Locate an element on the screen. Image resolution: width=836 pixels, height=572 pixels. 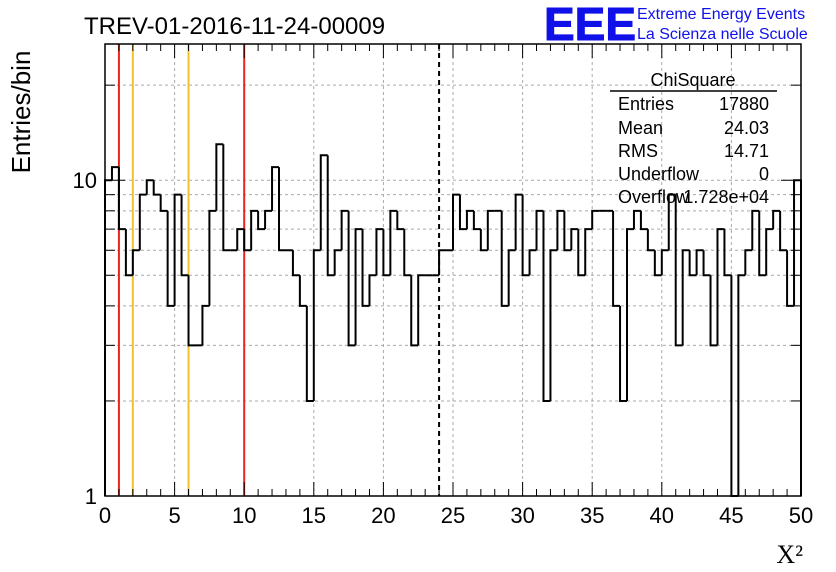
stats-label-entries: Entries is located at coordinates (646, 104).